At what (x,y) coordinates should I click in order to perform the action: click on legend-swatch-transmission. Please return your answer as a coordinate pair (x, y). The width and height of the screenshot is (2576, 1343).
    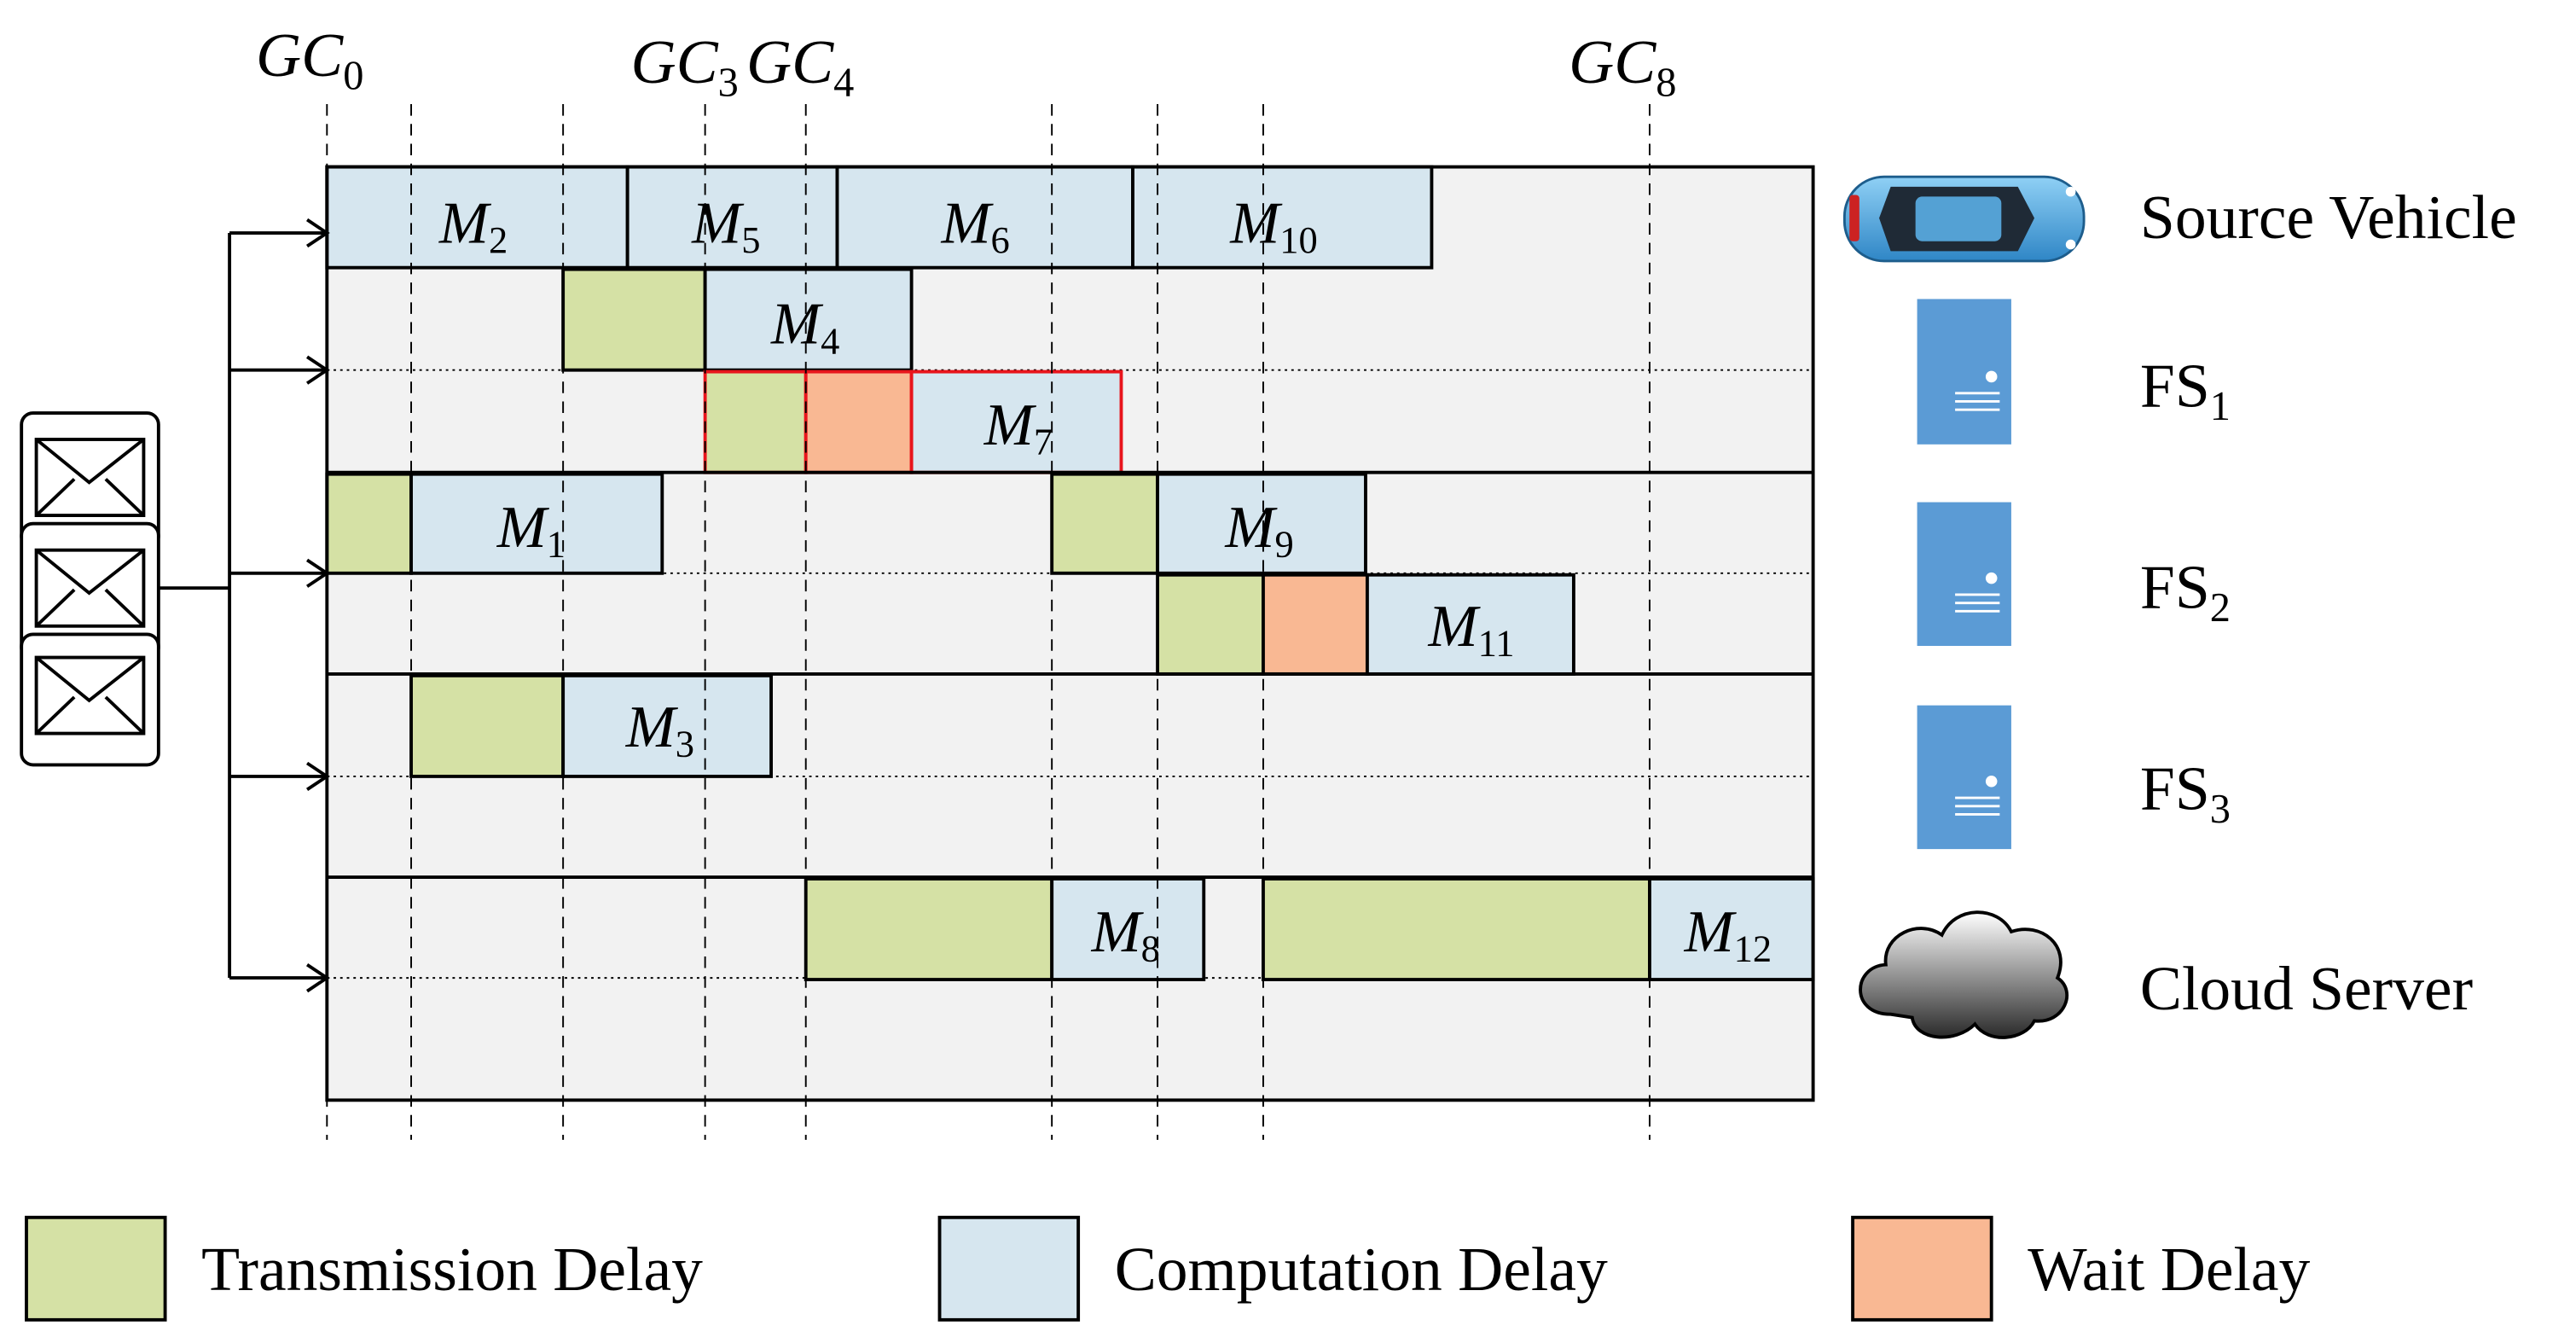
    Looking at the image, I should click on (96, 1268).